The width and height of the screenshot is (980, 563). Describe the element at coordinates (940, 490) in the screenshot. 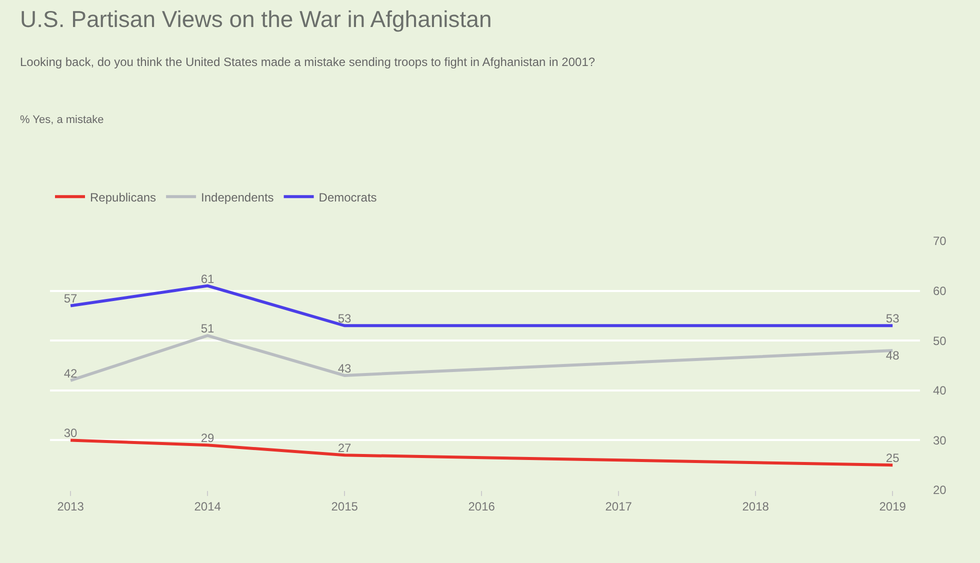

I see `y-tick-label: 20` at that location.